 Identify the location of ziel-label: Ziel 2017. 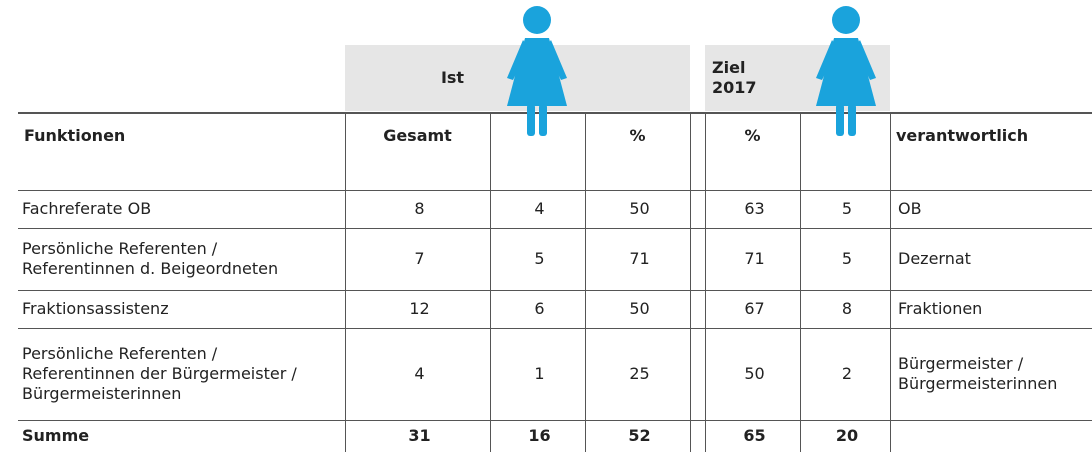
(734, 77).